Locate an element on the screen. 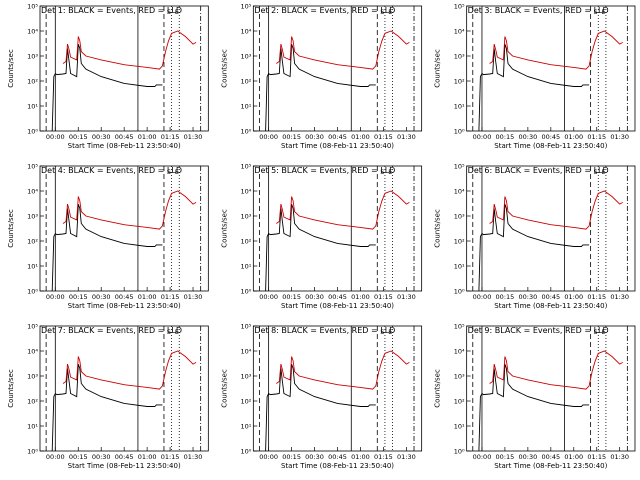 The width and height of the screenshot is (640, 480). chart-title: Det 4: BLACK = Events, RED = LLD is located at coordinates (111, 170).